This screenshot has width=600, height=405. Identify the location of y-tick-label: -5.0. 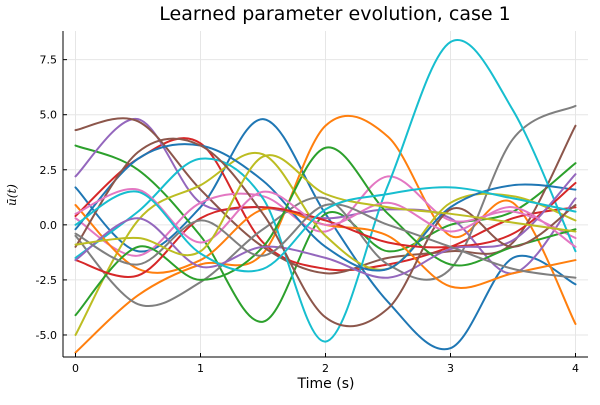
(46, 335).